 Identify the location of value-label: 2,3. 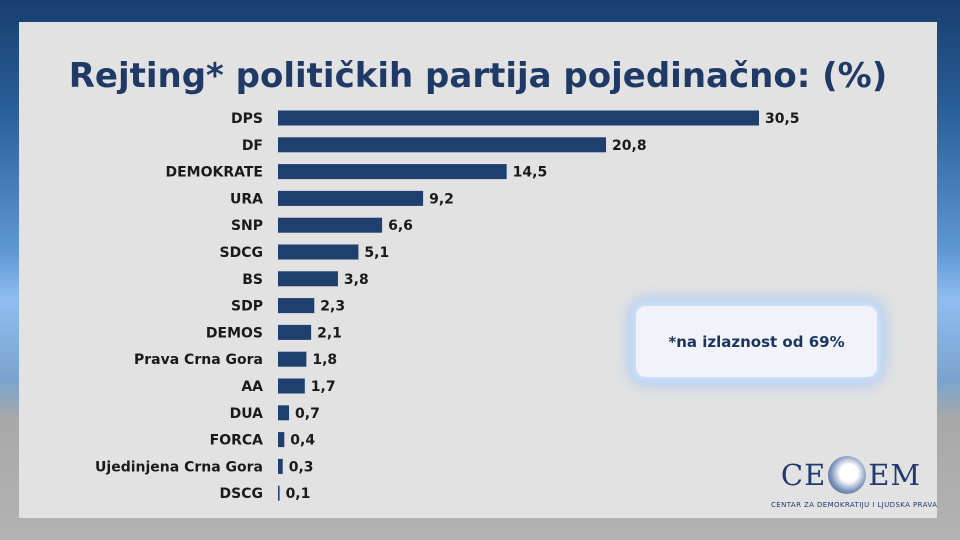
(332, 307).